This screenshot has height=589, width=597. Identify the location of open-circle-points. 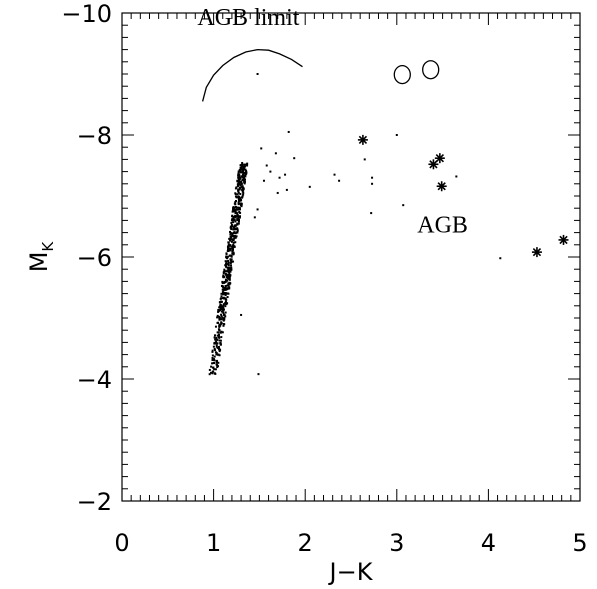
(416, 72).